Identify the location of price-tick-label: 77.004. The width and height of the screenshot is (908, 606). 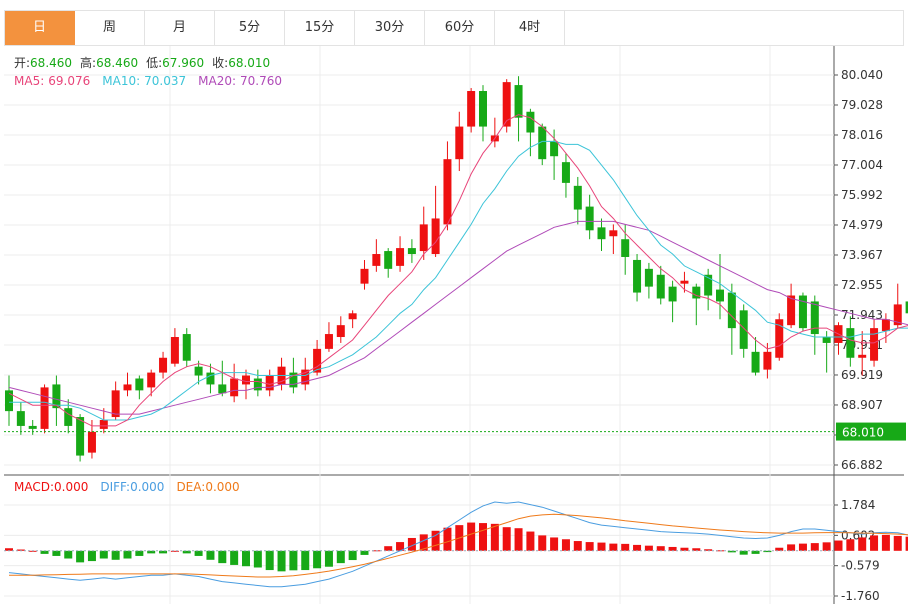
(862, 165).